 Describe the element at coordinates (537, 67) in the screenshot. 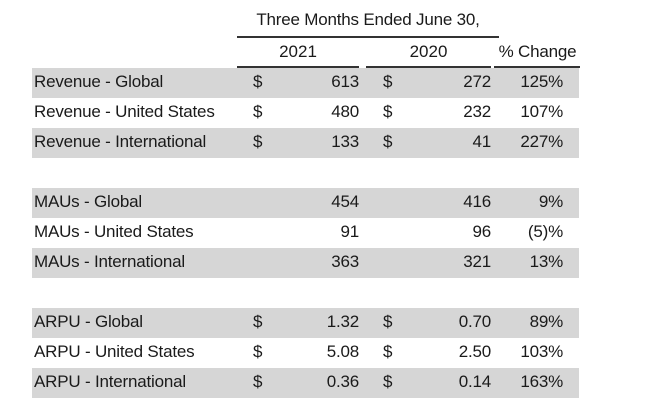

I see `pct-change-underline` at that location.